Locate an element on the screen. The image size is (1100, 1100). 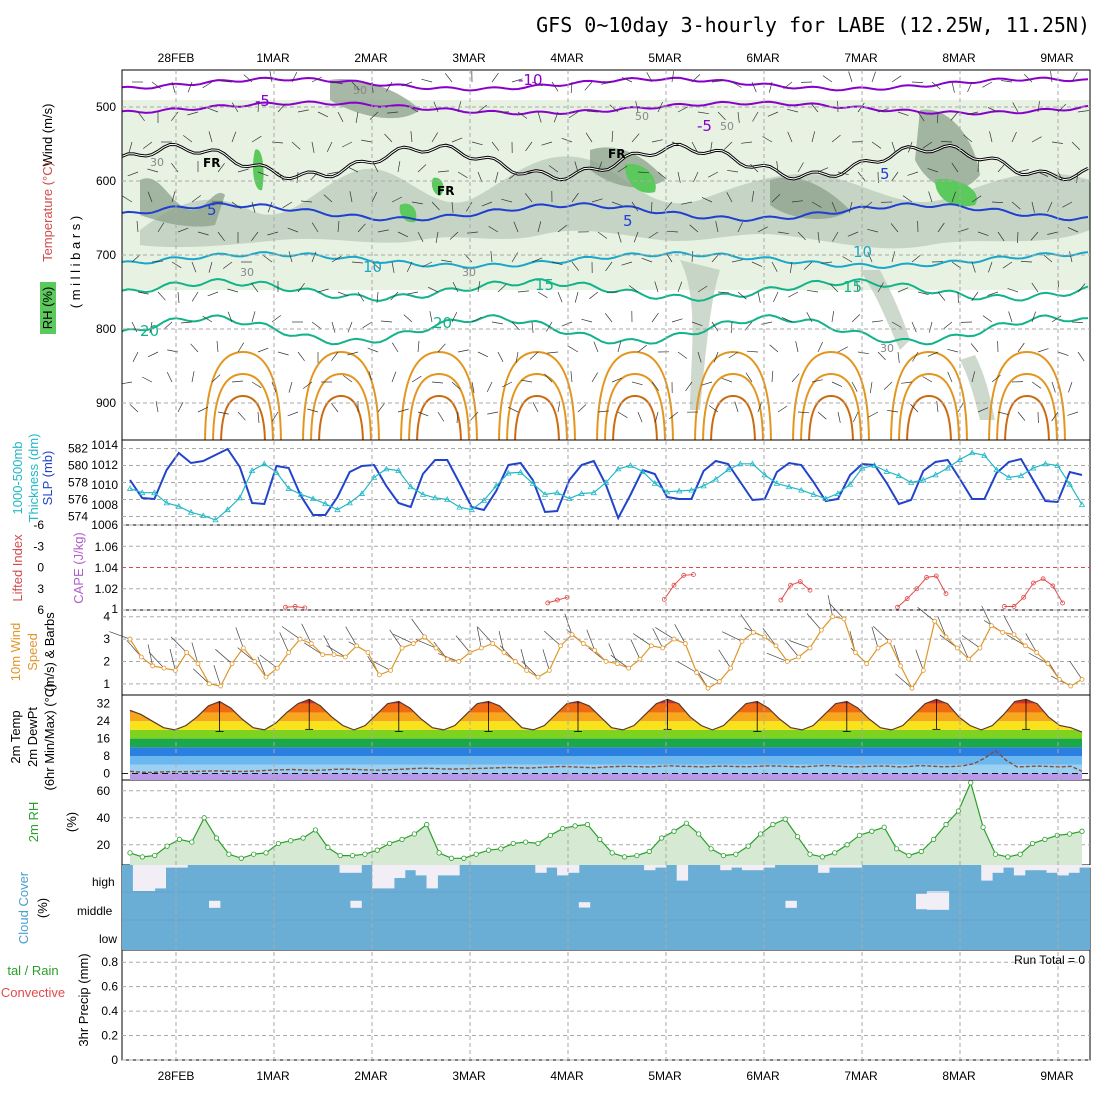
top-date-label: 2MAR is located at coordinates (371, 58).